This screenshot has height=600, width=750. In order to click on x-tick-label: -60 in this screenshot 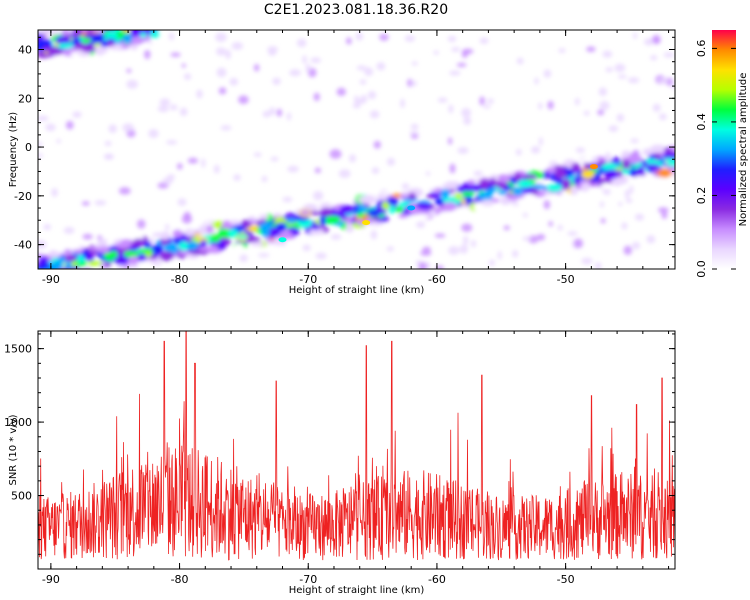, I will do `click(437, 579)`.